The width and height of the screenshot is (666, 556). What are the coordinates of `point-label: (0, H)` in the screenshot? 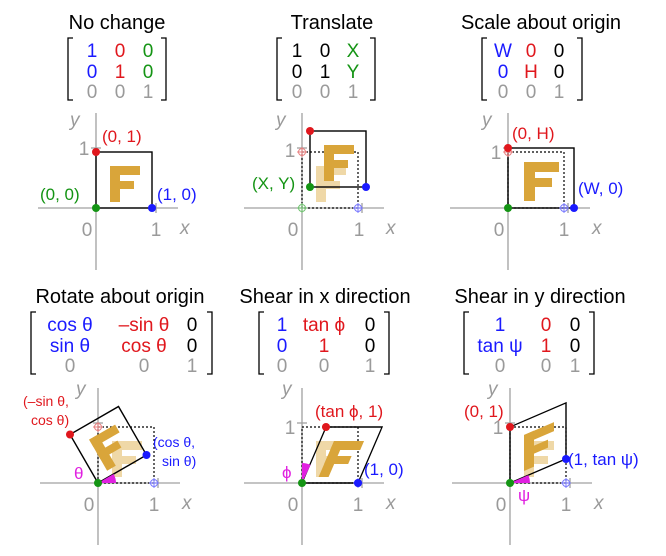 It's located at (533, 133).